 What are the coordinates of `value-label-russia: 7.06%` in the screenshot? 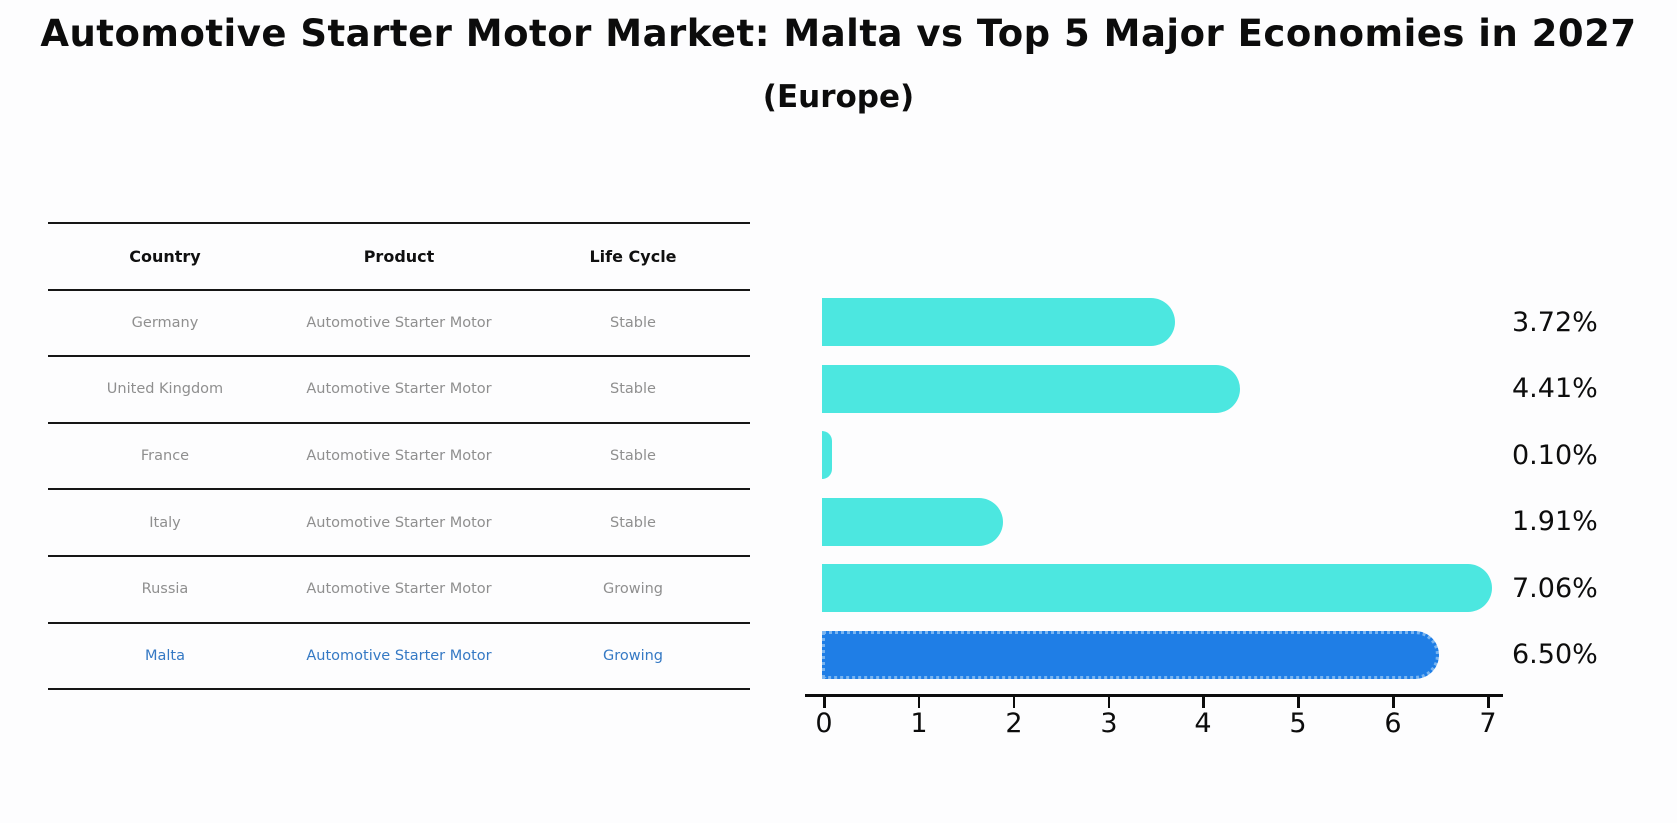 It's located at (1555, 588).